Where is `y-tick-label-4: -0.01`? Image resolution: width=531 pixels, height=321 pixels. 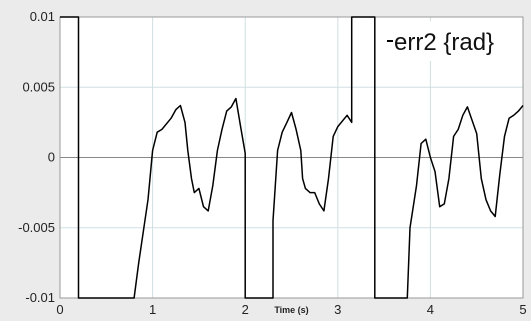 y-tick-label-4: -0.01 is located at coordinates (40, 297).